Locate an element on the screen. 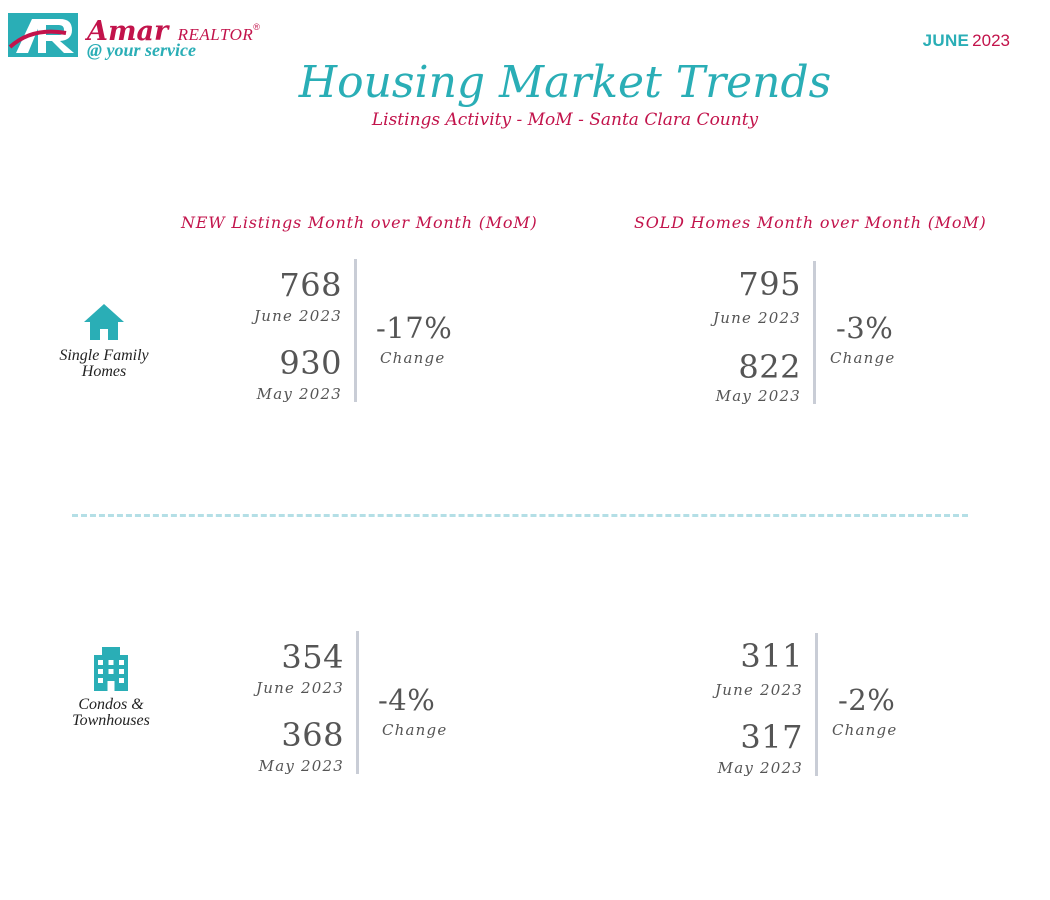  single-family-new-previous-label: May 2023 is located at coordinates (299, 394).